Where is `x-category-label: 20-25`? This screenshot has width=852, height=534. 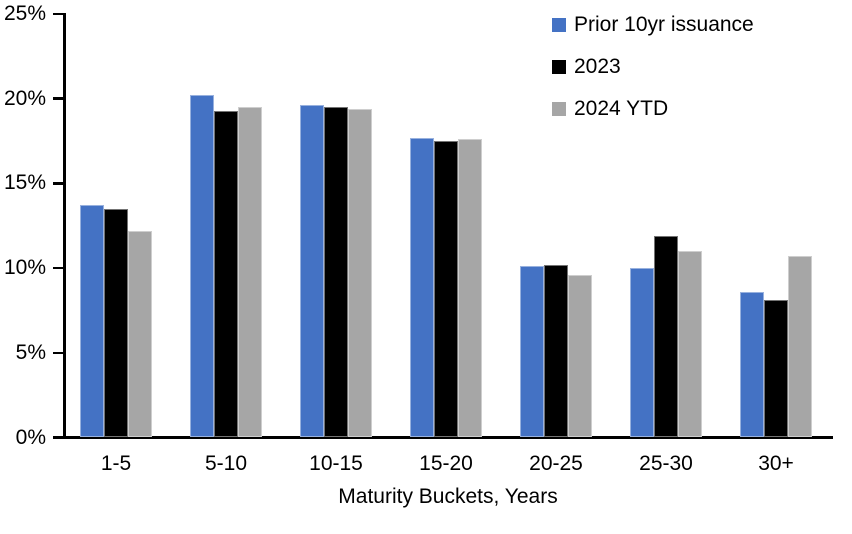
x-category-label: 20-25 is located at coordinates (556, 463).